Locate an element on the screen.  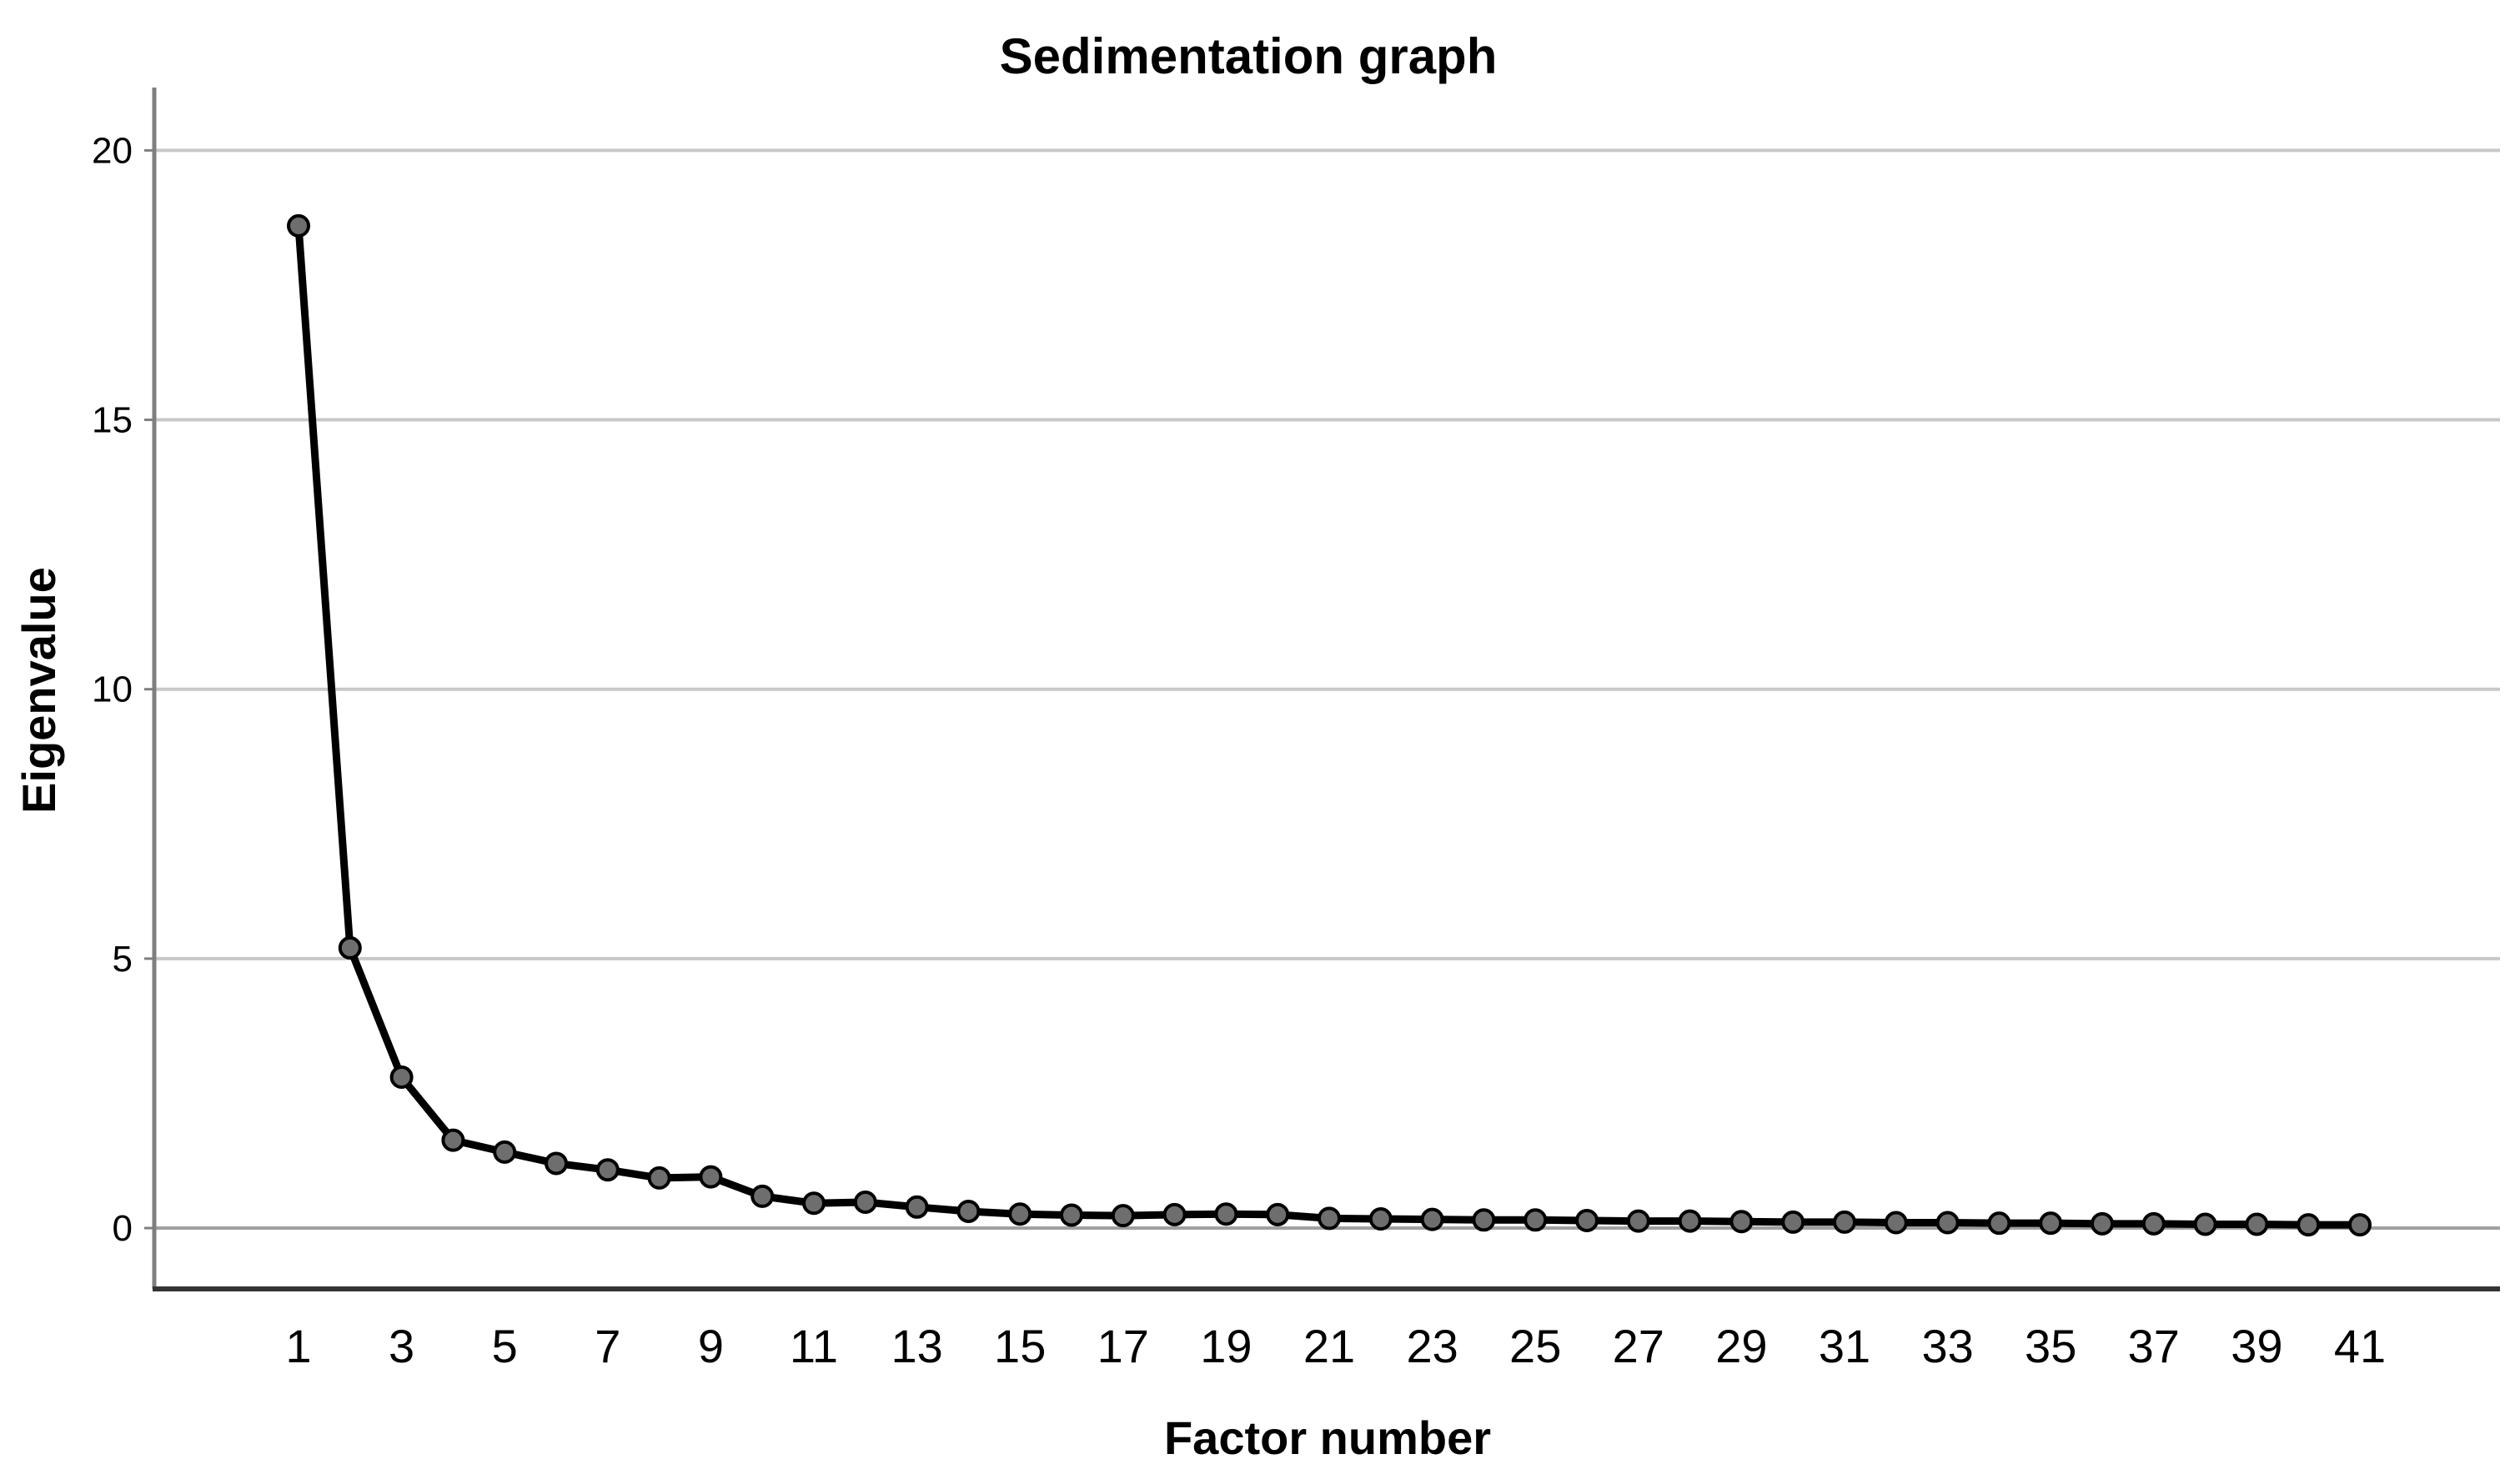
x-tick-label: 21 is located at coordinates (1329, 1346).